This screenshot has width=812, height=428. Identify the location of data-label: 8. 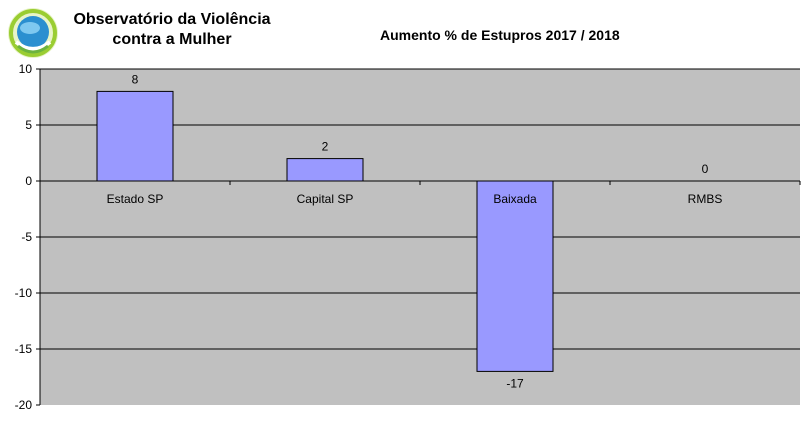
(135, 79).